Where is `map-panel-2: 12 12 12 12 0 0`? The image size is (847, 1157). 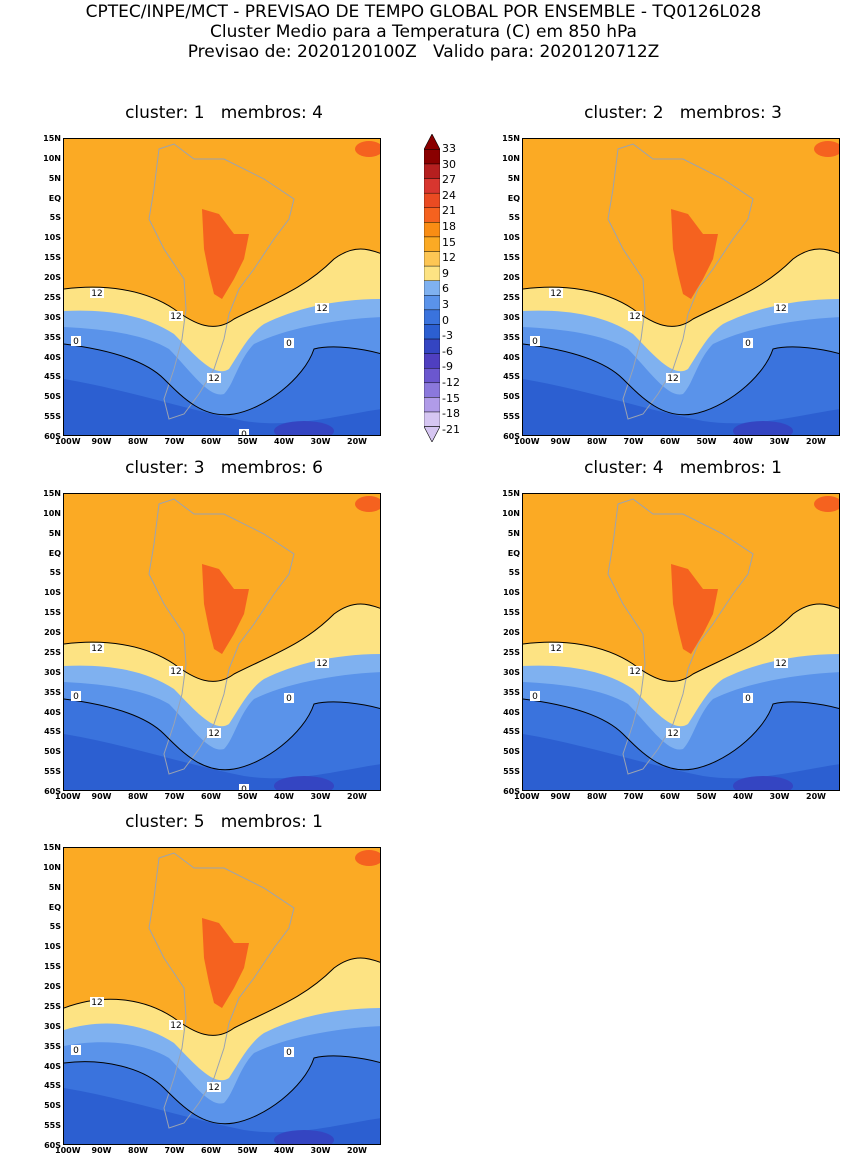 map-panel-2: 12 12 12 12 0 0 is located at coordinates (681, 287).